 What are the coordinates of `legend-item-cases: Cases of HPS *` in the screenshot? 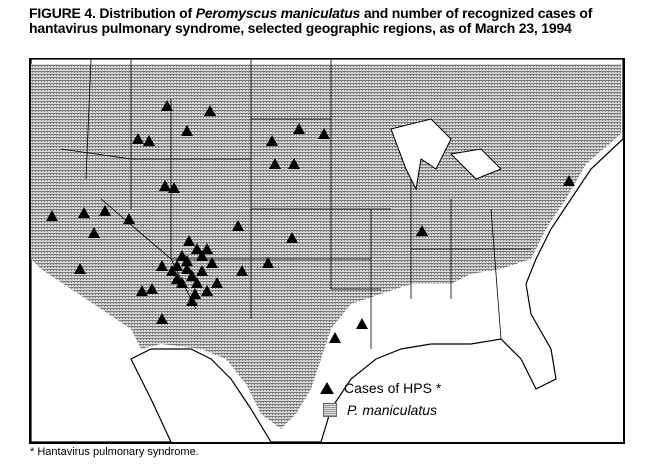 It's located at (380, 388).